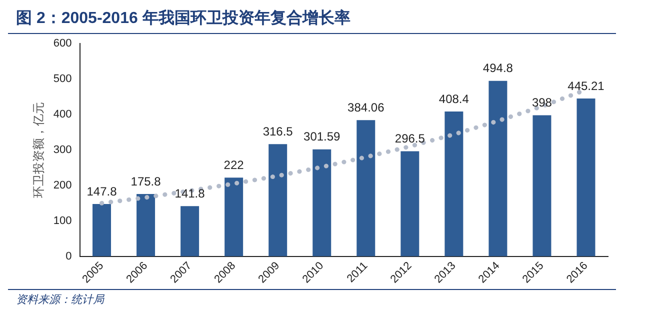  What do you see at coordinates (234, 165) in the screenshot?
I see `data-label: 222` at bounding box center [234, 165].